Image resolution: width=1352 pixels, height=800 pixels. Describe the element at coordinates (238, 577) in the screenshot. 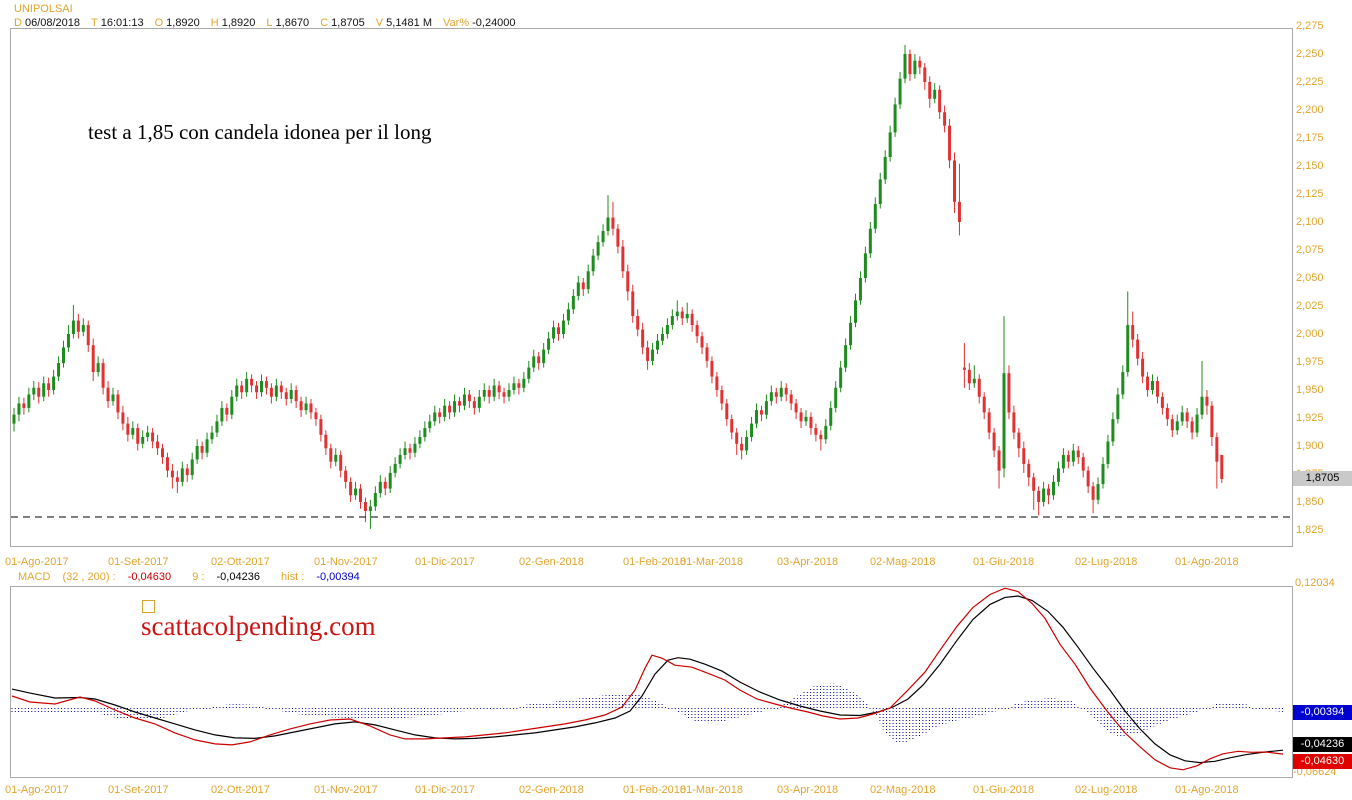

I see `macd-signal-value: -0,04236` at that location.